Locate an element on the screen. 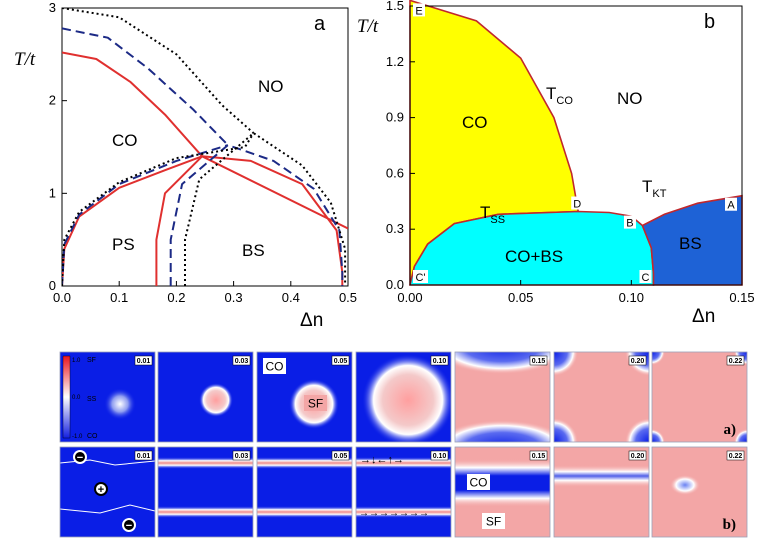 This screenshot has width=757, height=545. series-dotted-bs-boundary is located at coordinates (265, 209).